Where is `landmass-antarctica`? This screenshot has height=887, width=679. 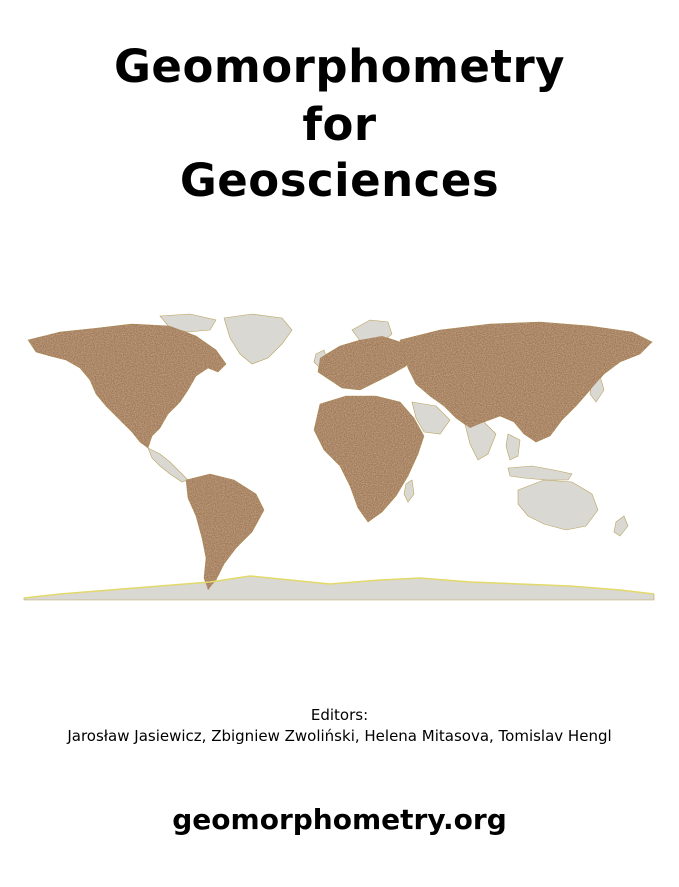
landmass-antarctica is located at coordinates (339, 588).